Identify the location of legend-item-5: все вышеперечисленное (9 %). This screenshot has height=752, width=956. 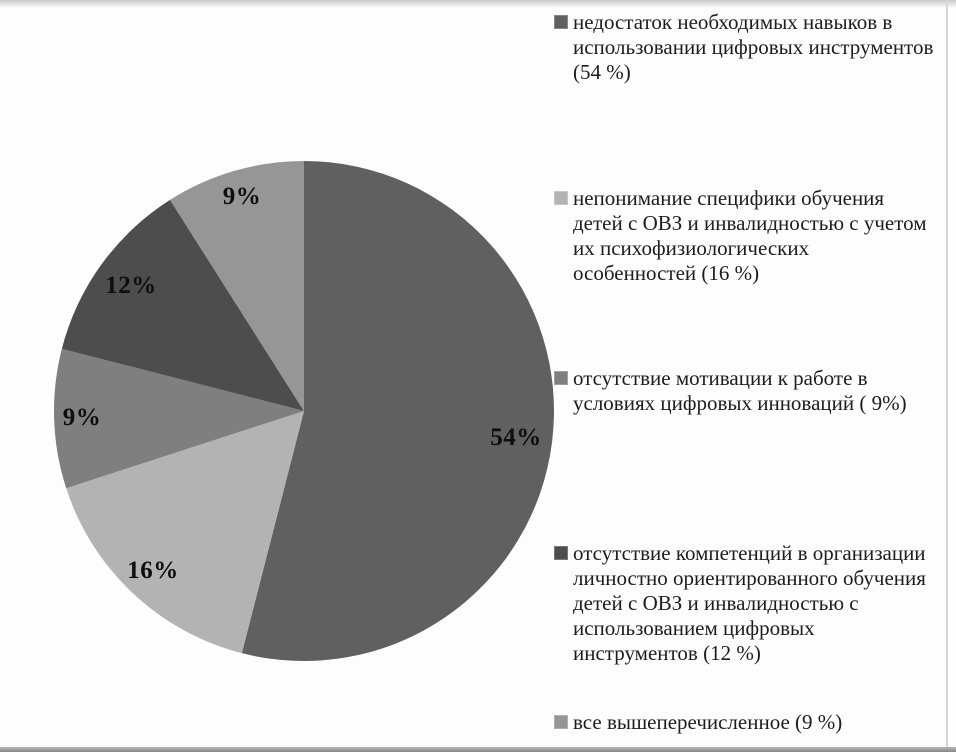
(750, 722).